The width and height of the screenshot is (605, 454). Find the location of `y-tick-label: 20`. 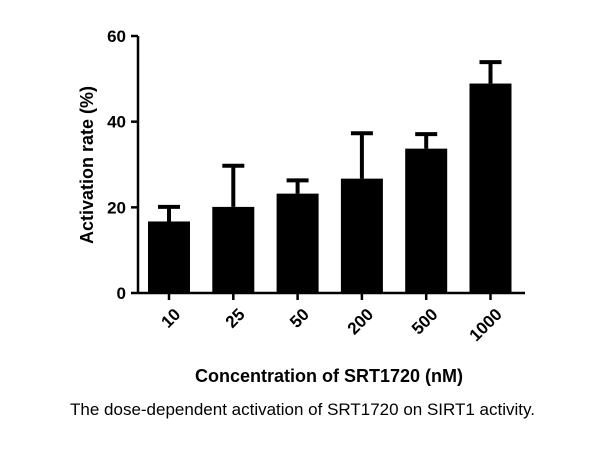

y-tick-label: 20 is located at coordinates (116, 207).